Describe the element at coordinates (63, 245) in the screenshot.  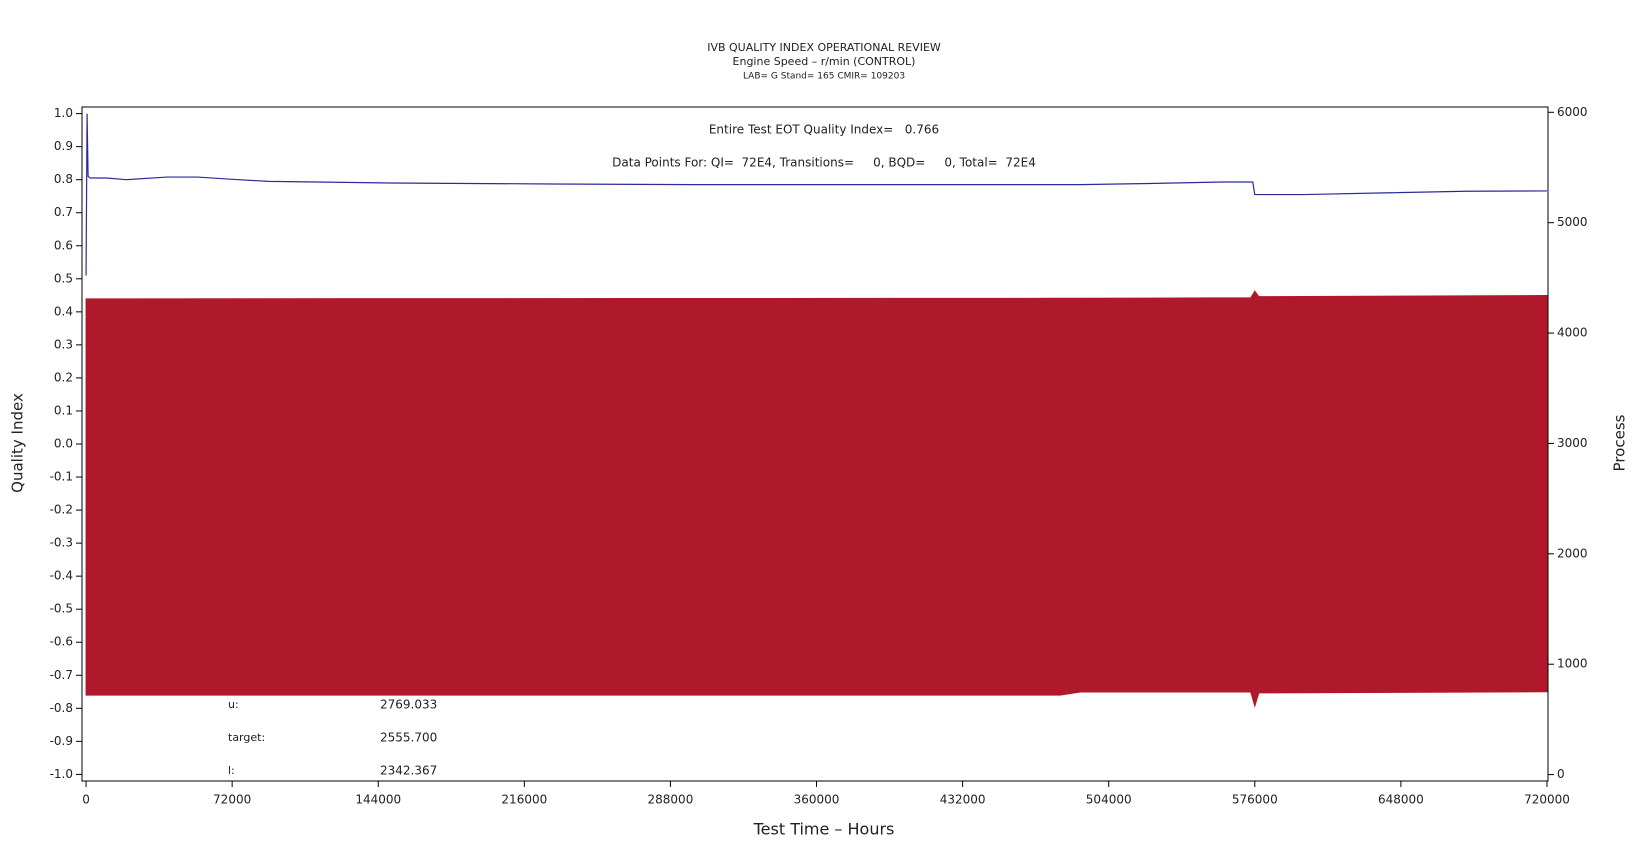
I see `y-tick-label: 0.6` at that location.